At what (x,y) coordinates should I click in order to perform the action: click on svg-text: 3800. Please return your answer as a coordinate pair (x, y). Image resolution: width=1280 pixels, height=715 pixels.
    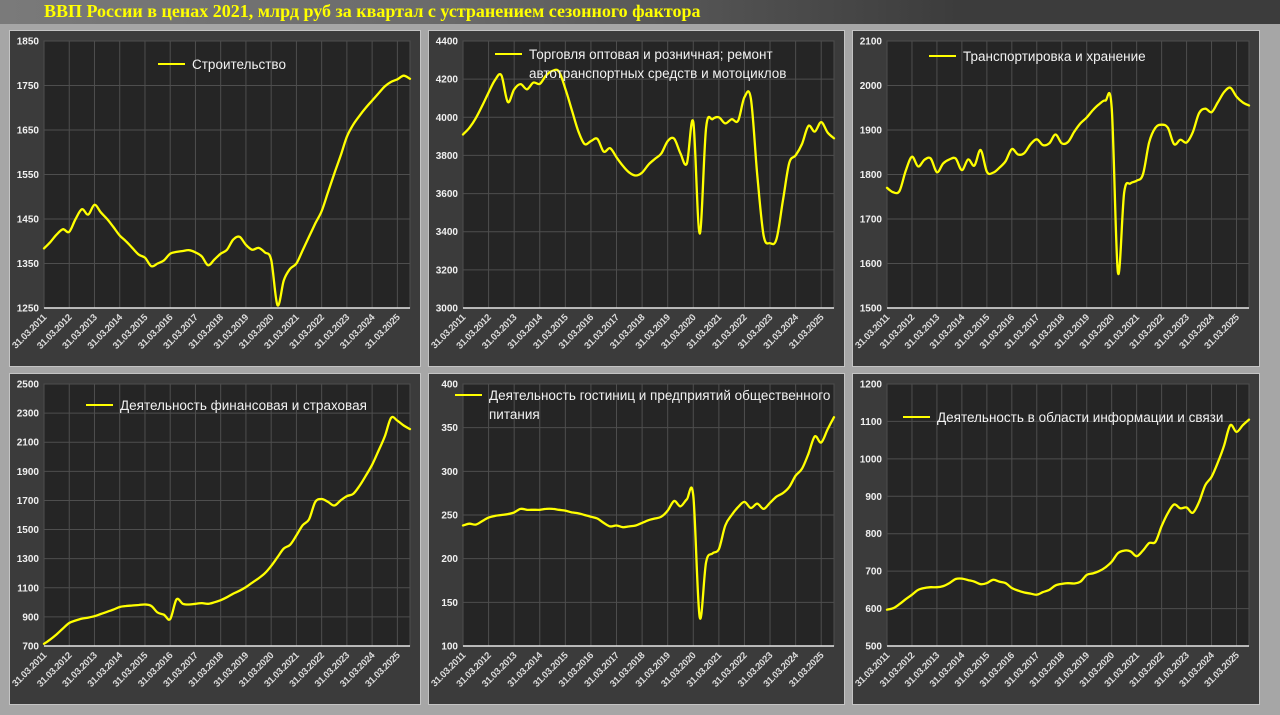
    Looking at the image, I should click on (447, 156).